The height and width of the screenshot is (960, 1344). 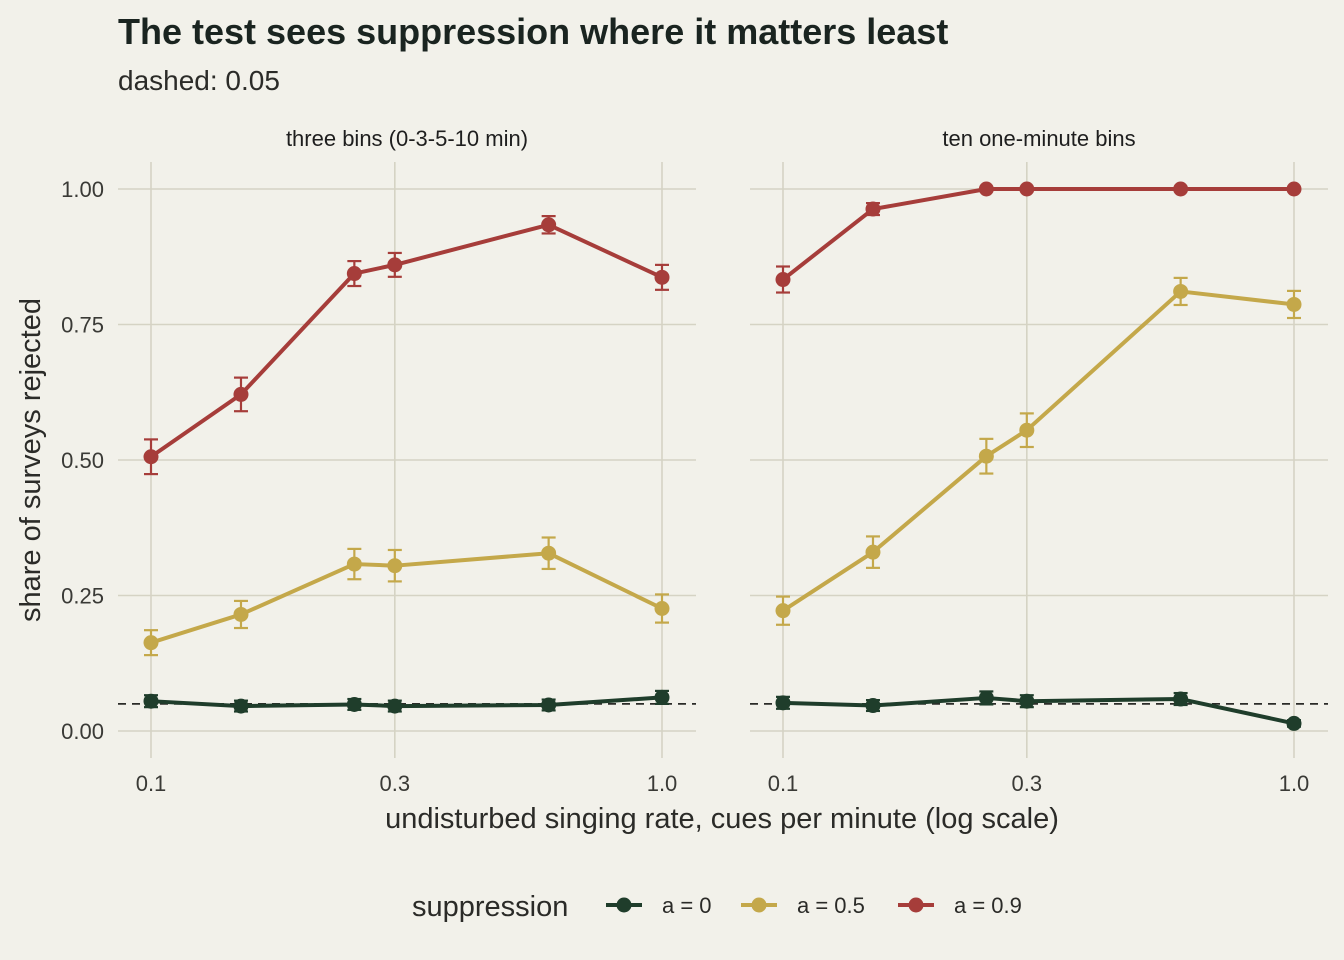 What do you see at coordinates (82, 731) in the screenshot?
I see `y-tick-label: 0.00` at bounding box center [82, 731].